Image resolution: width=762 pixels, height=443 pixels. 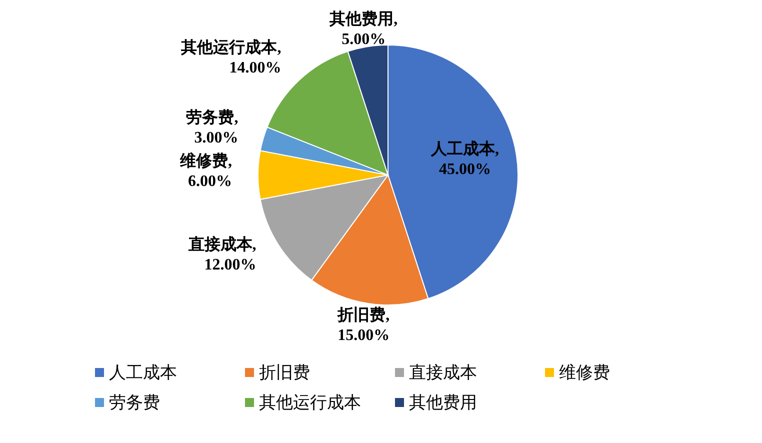 I want to click on data-label: 维修费,6.00%, so click(x=205, y=171).